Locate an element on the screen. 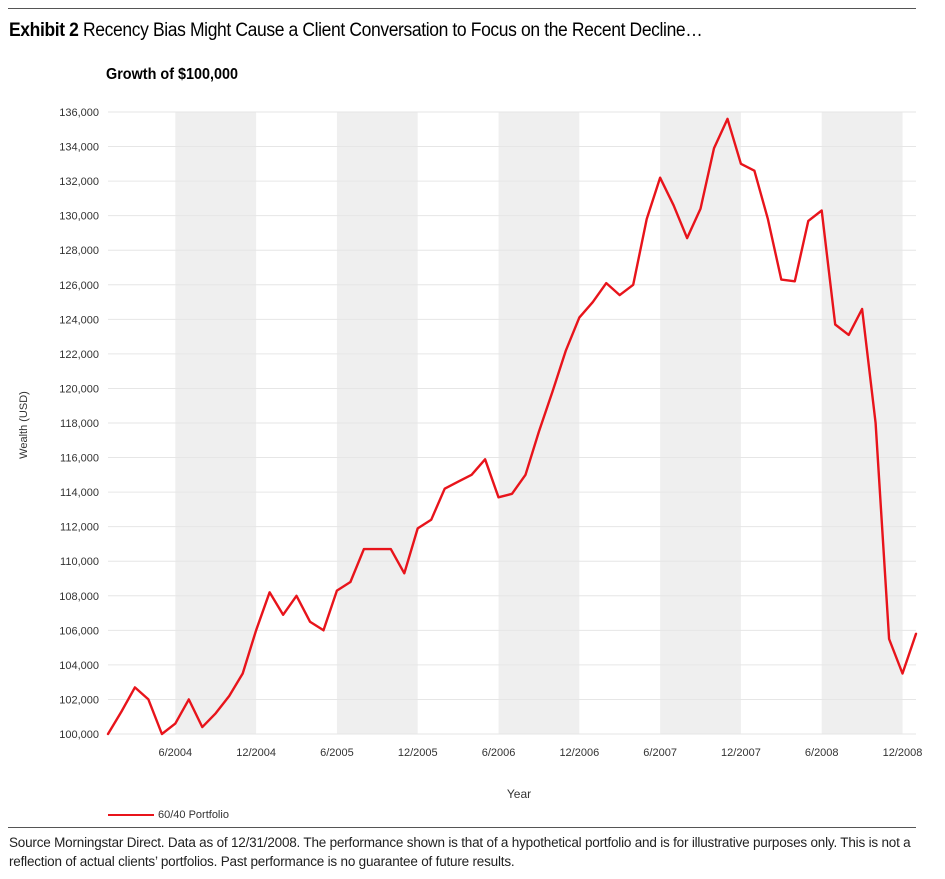  y-tick-label: 102,000 is located at coordinates (79, 700).